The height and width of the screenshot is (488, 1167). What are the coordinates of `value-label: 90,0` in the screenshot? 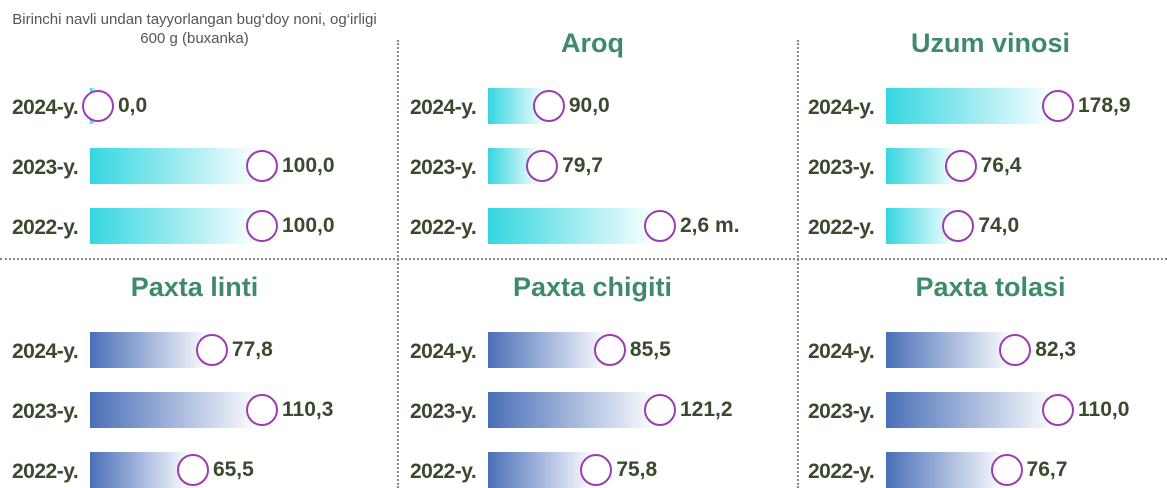 It's located at (589, 105).